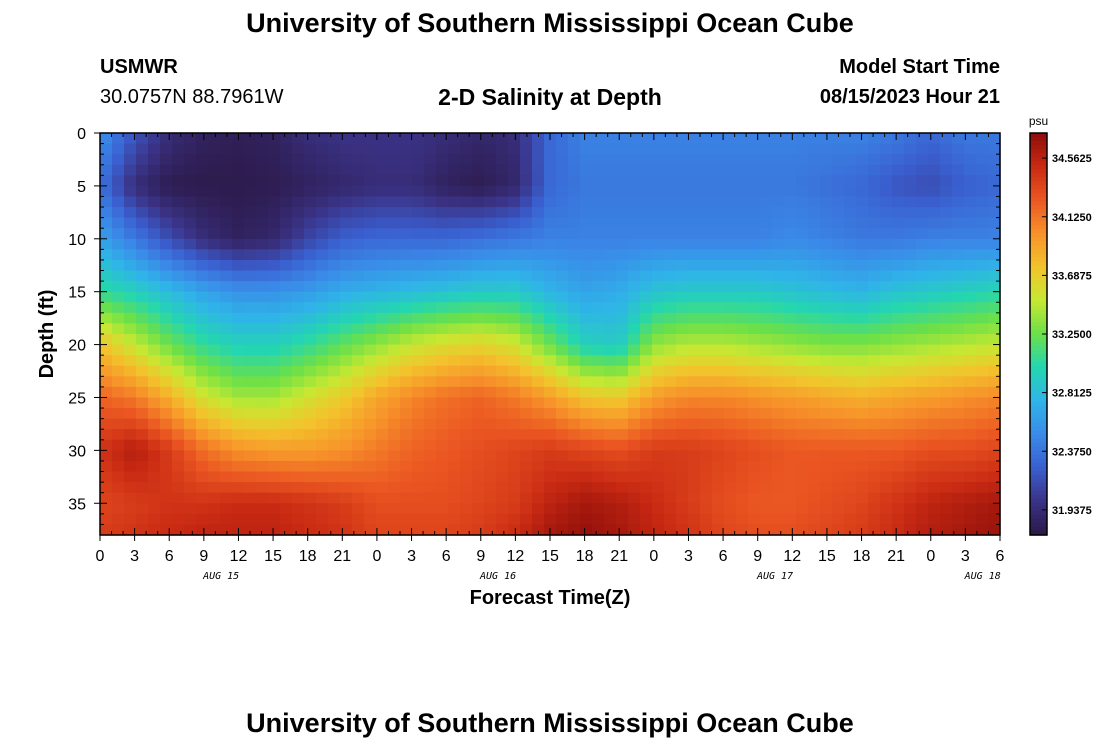  What do you see at coordinates (100, 556) in the screenshot?
I see `x-tick-label: 0` at bounding box center [100, 556].